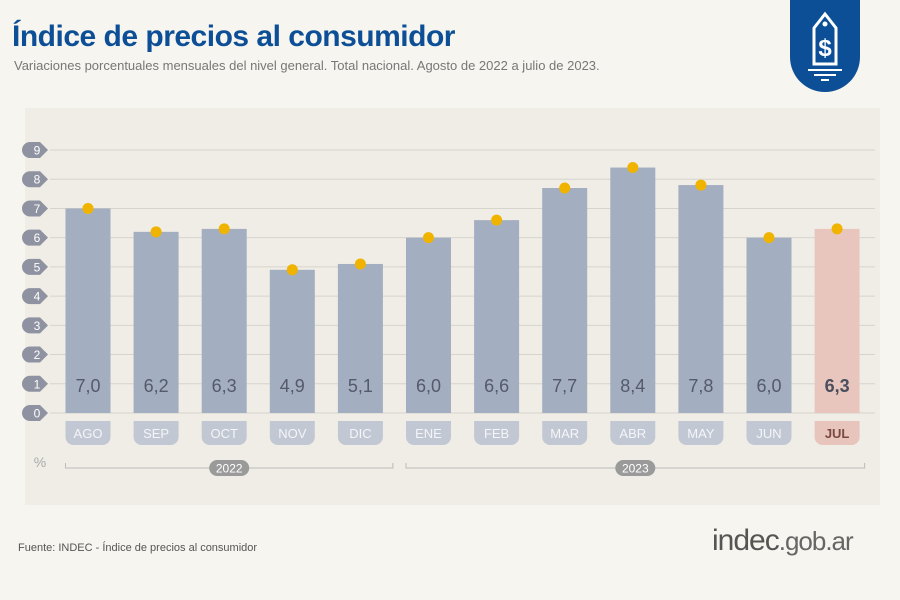  What do you see at coordinates (37, 326) in the screenshot?
I see `y-tick-label: 3` at bounding box center [37, 326].